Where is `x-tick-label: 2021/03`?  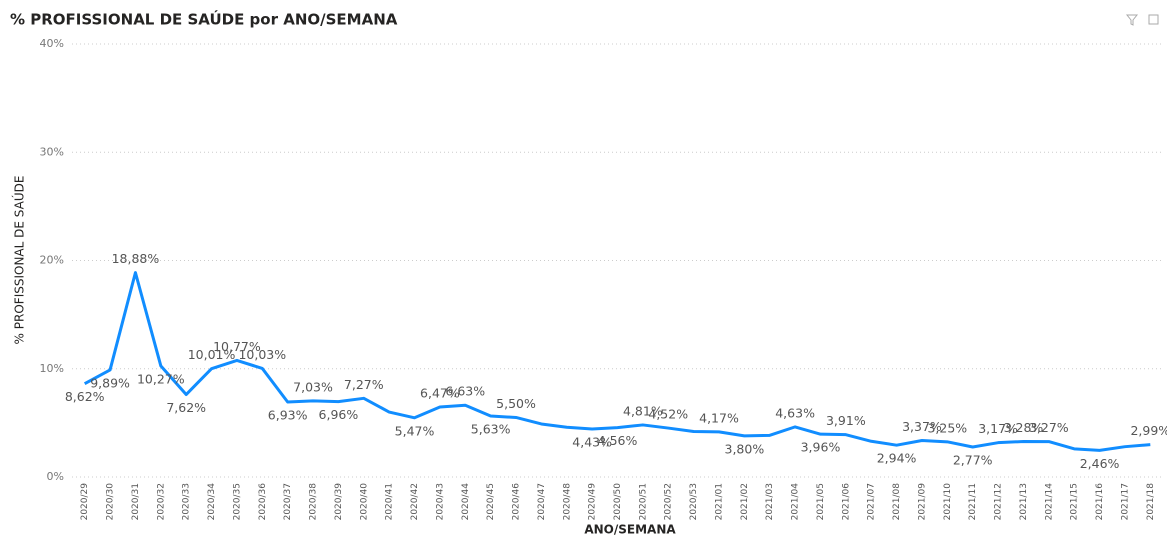
x-tick-label: 2021/03 is located at coordinates (770, 501).